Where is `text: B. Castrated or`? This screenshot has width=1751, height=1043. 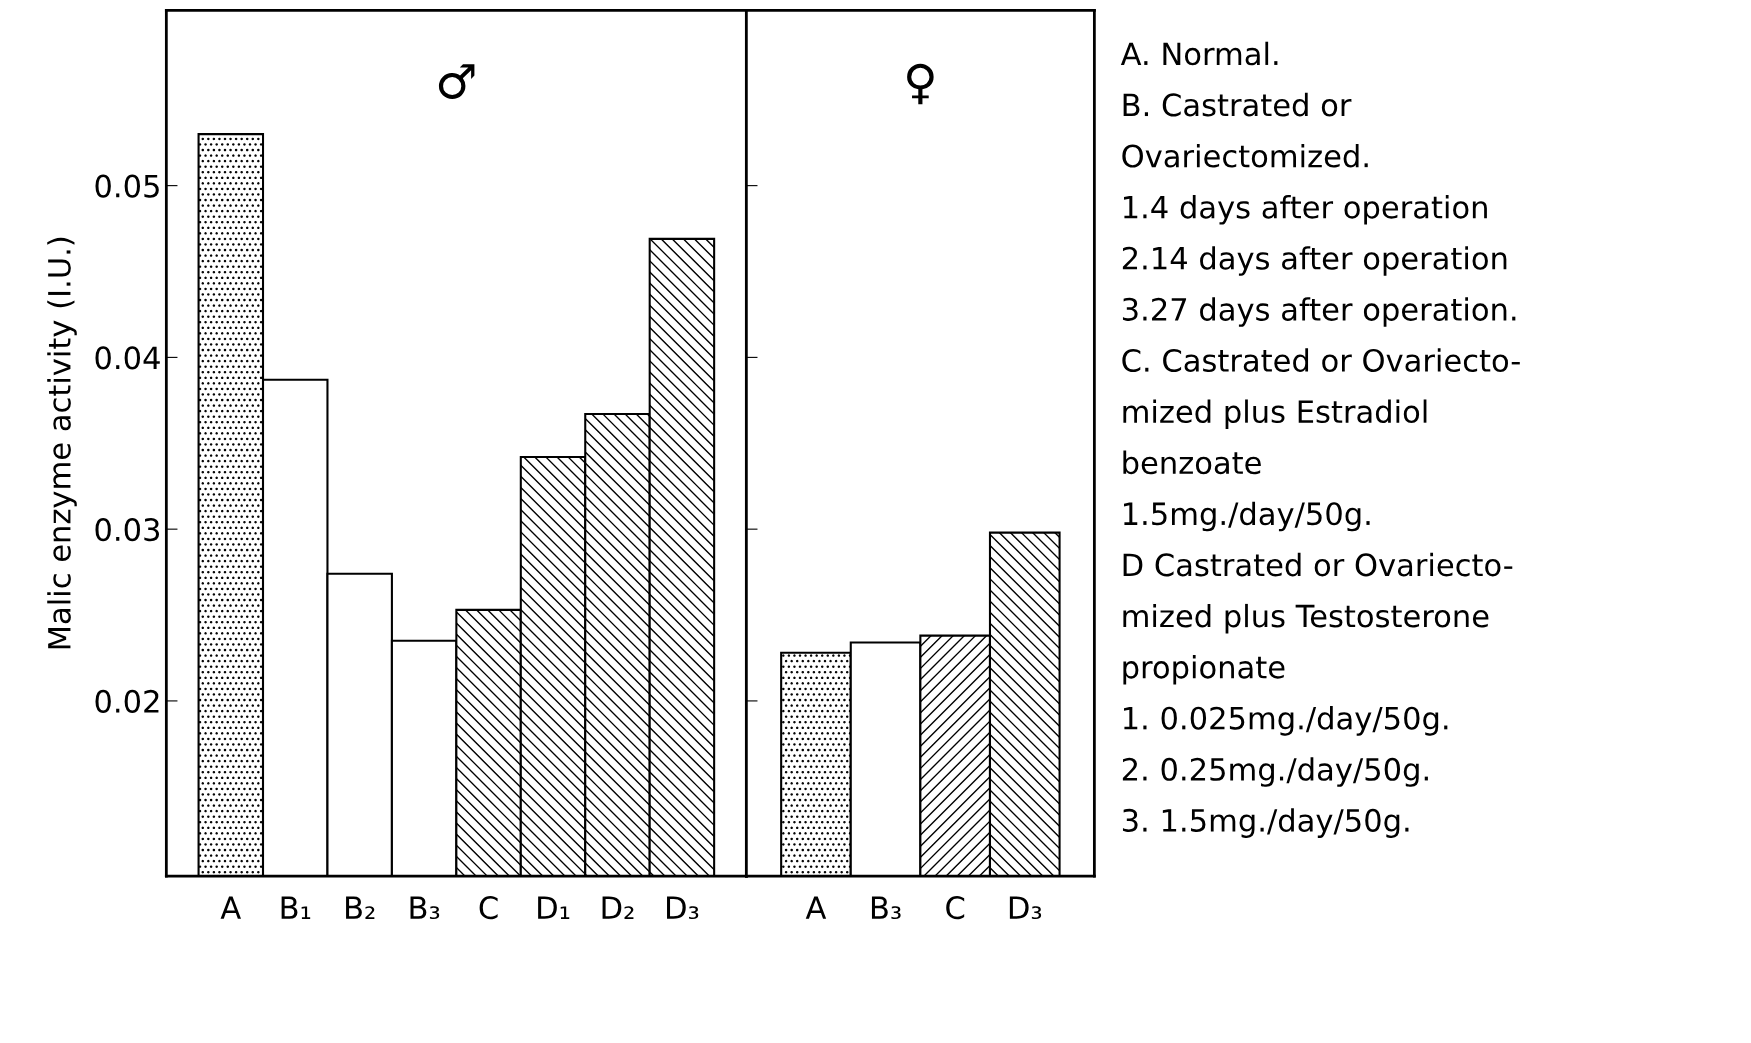 text: B. Castrated or is located at coordinates (1237, 104).